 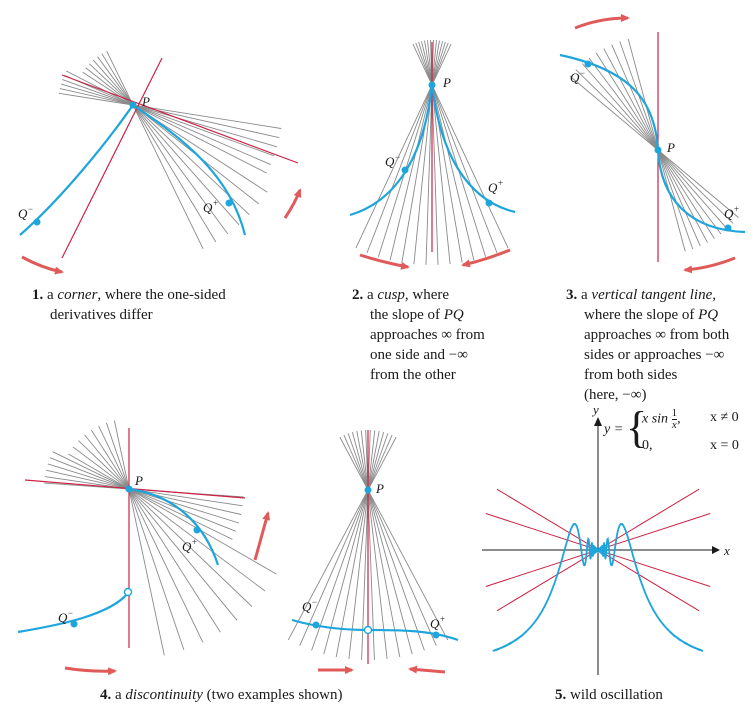 What do you see at coordinates (716, 550) in the screenshot?
I see `x-axis-arrow` at bounding box center [716, 550].